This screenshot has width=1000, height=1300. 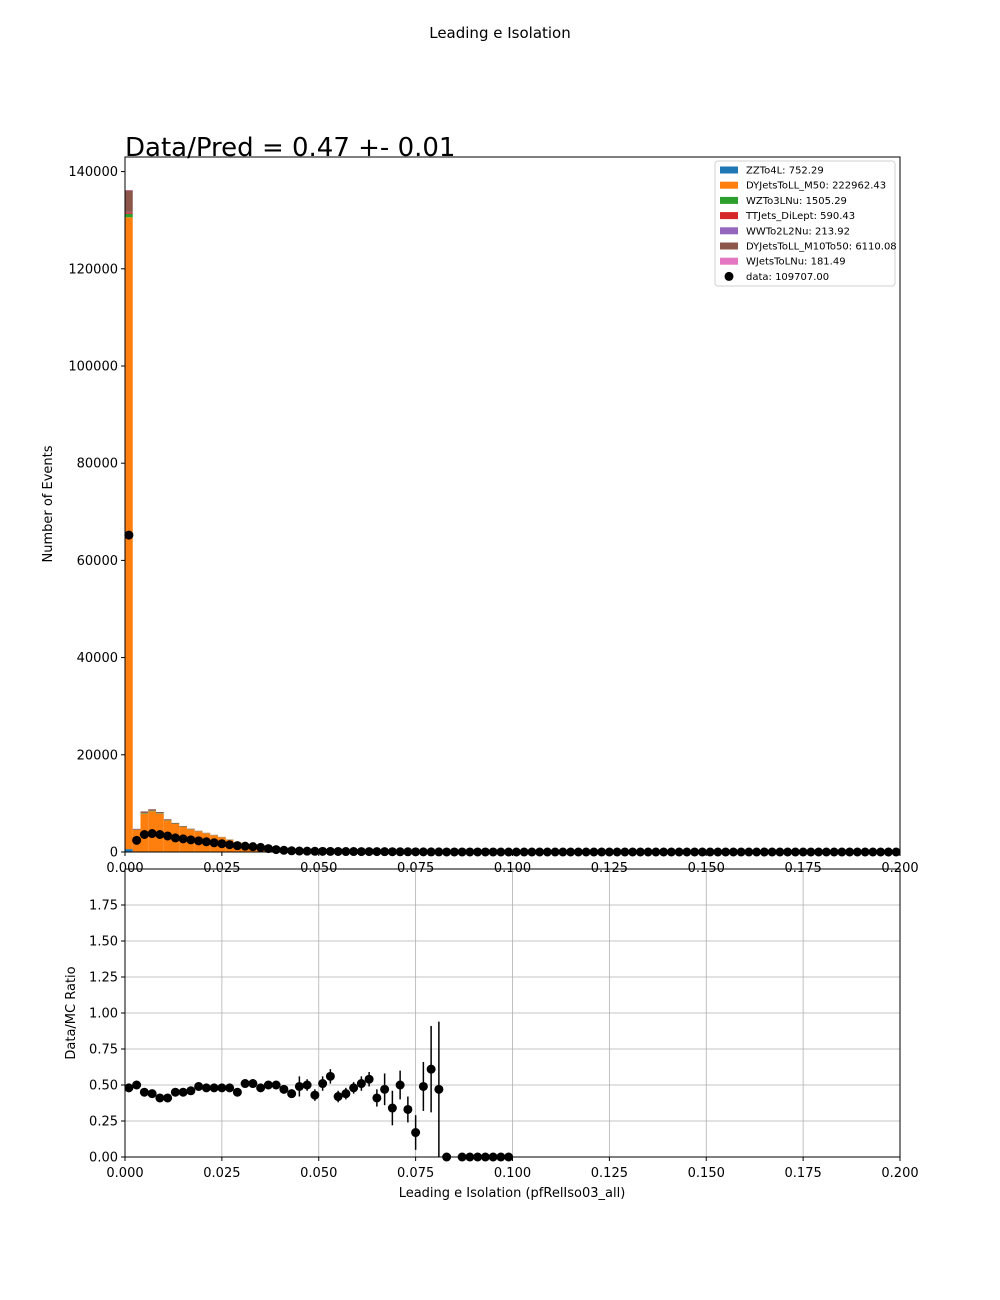 I want to click on ratio-points, so click(x=319, y=1091).